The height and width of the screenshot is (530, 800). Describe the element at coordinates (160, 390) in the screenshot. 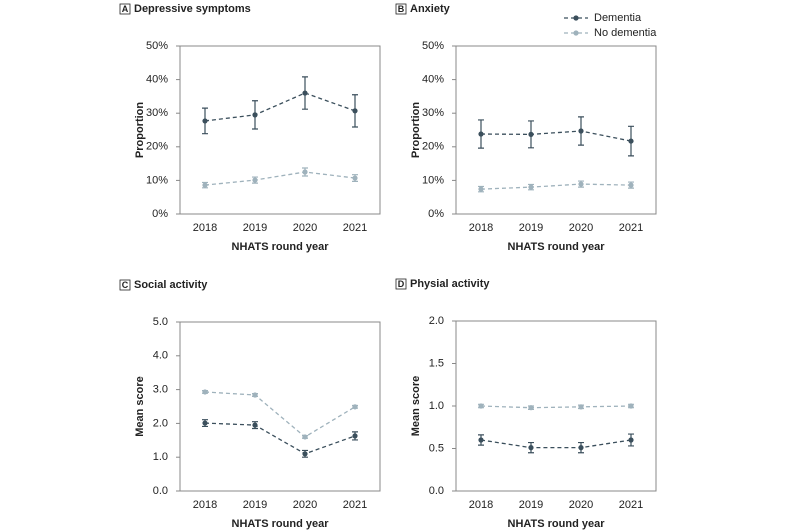

I see `y-tick-label: 3.0` at that location.